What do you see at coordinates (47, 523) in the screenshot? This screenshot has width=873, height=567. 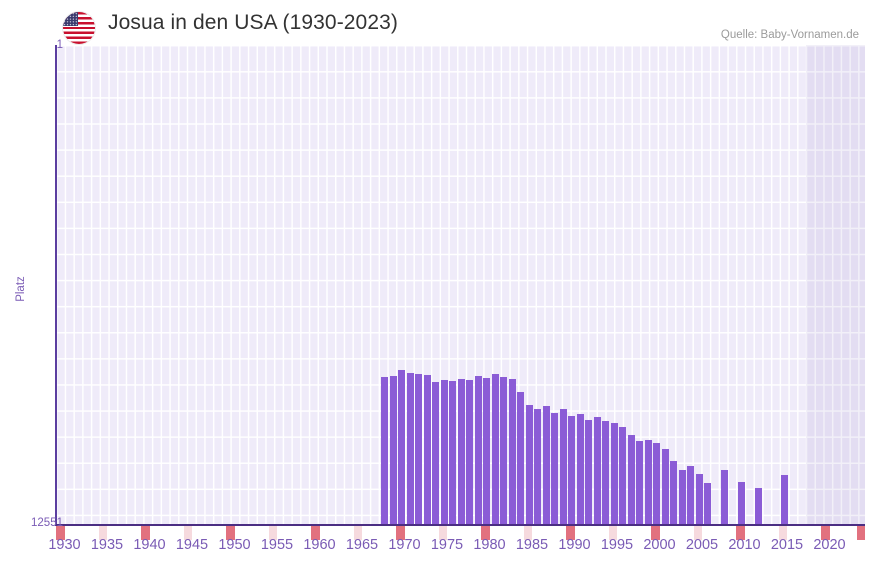 I see `y-axis-bottom-label: 12551` at bounding box center [47, 523].